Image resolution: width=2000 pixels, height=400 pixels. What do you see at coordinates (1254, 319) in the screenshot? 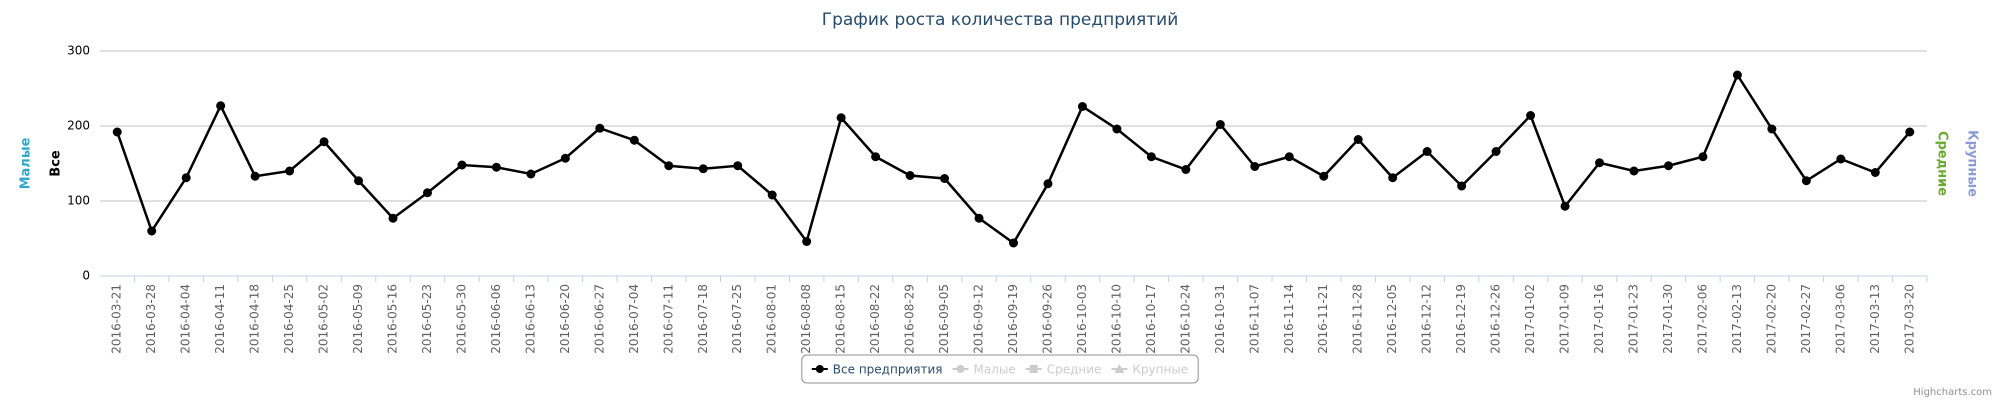
I see `x-tick-label: 2016-11-07` at bounding box center [1254, 319].